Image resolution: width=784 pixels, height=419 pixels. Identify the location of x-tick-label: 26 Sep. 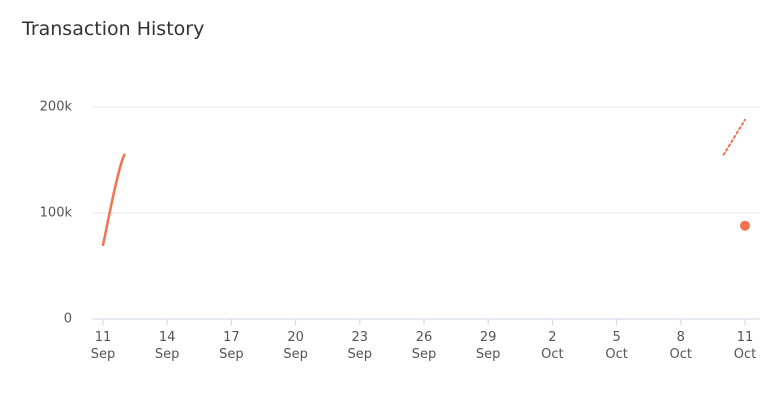
(424, 346).